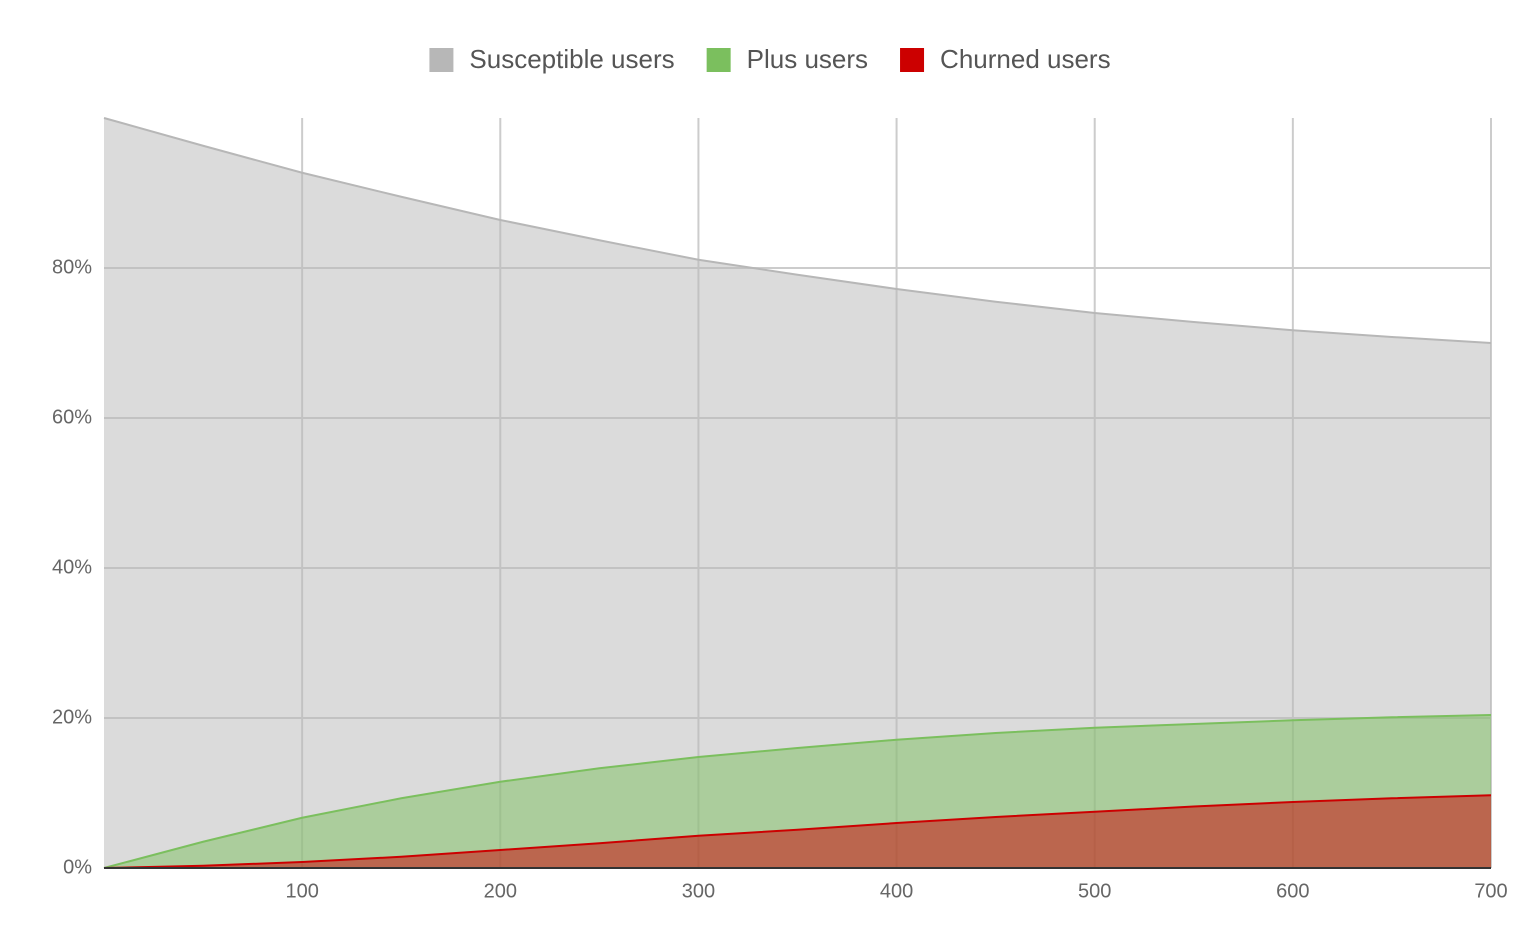 The width and height of the screenshot is (1540, 952). I want to click on legend-label: Plus users, so click(807, 59).